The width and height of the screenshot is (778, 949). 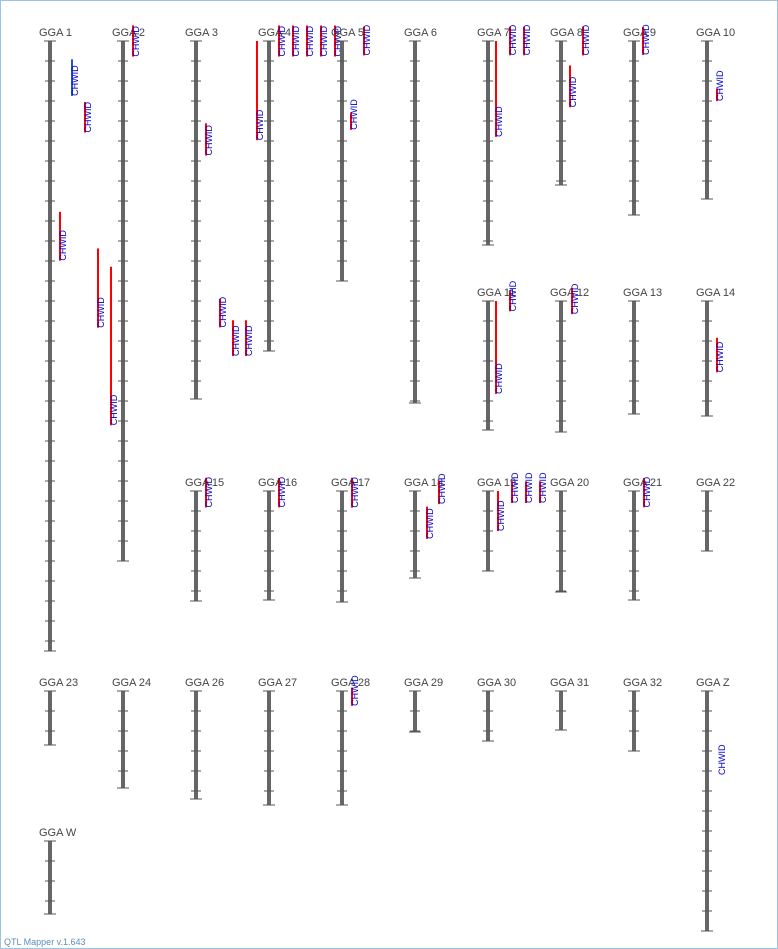 I want to click on chromosome-label: GGA 14, so click(x=715, y=293).